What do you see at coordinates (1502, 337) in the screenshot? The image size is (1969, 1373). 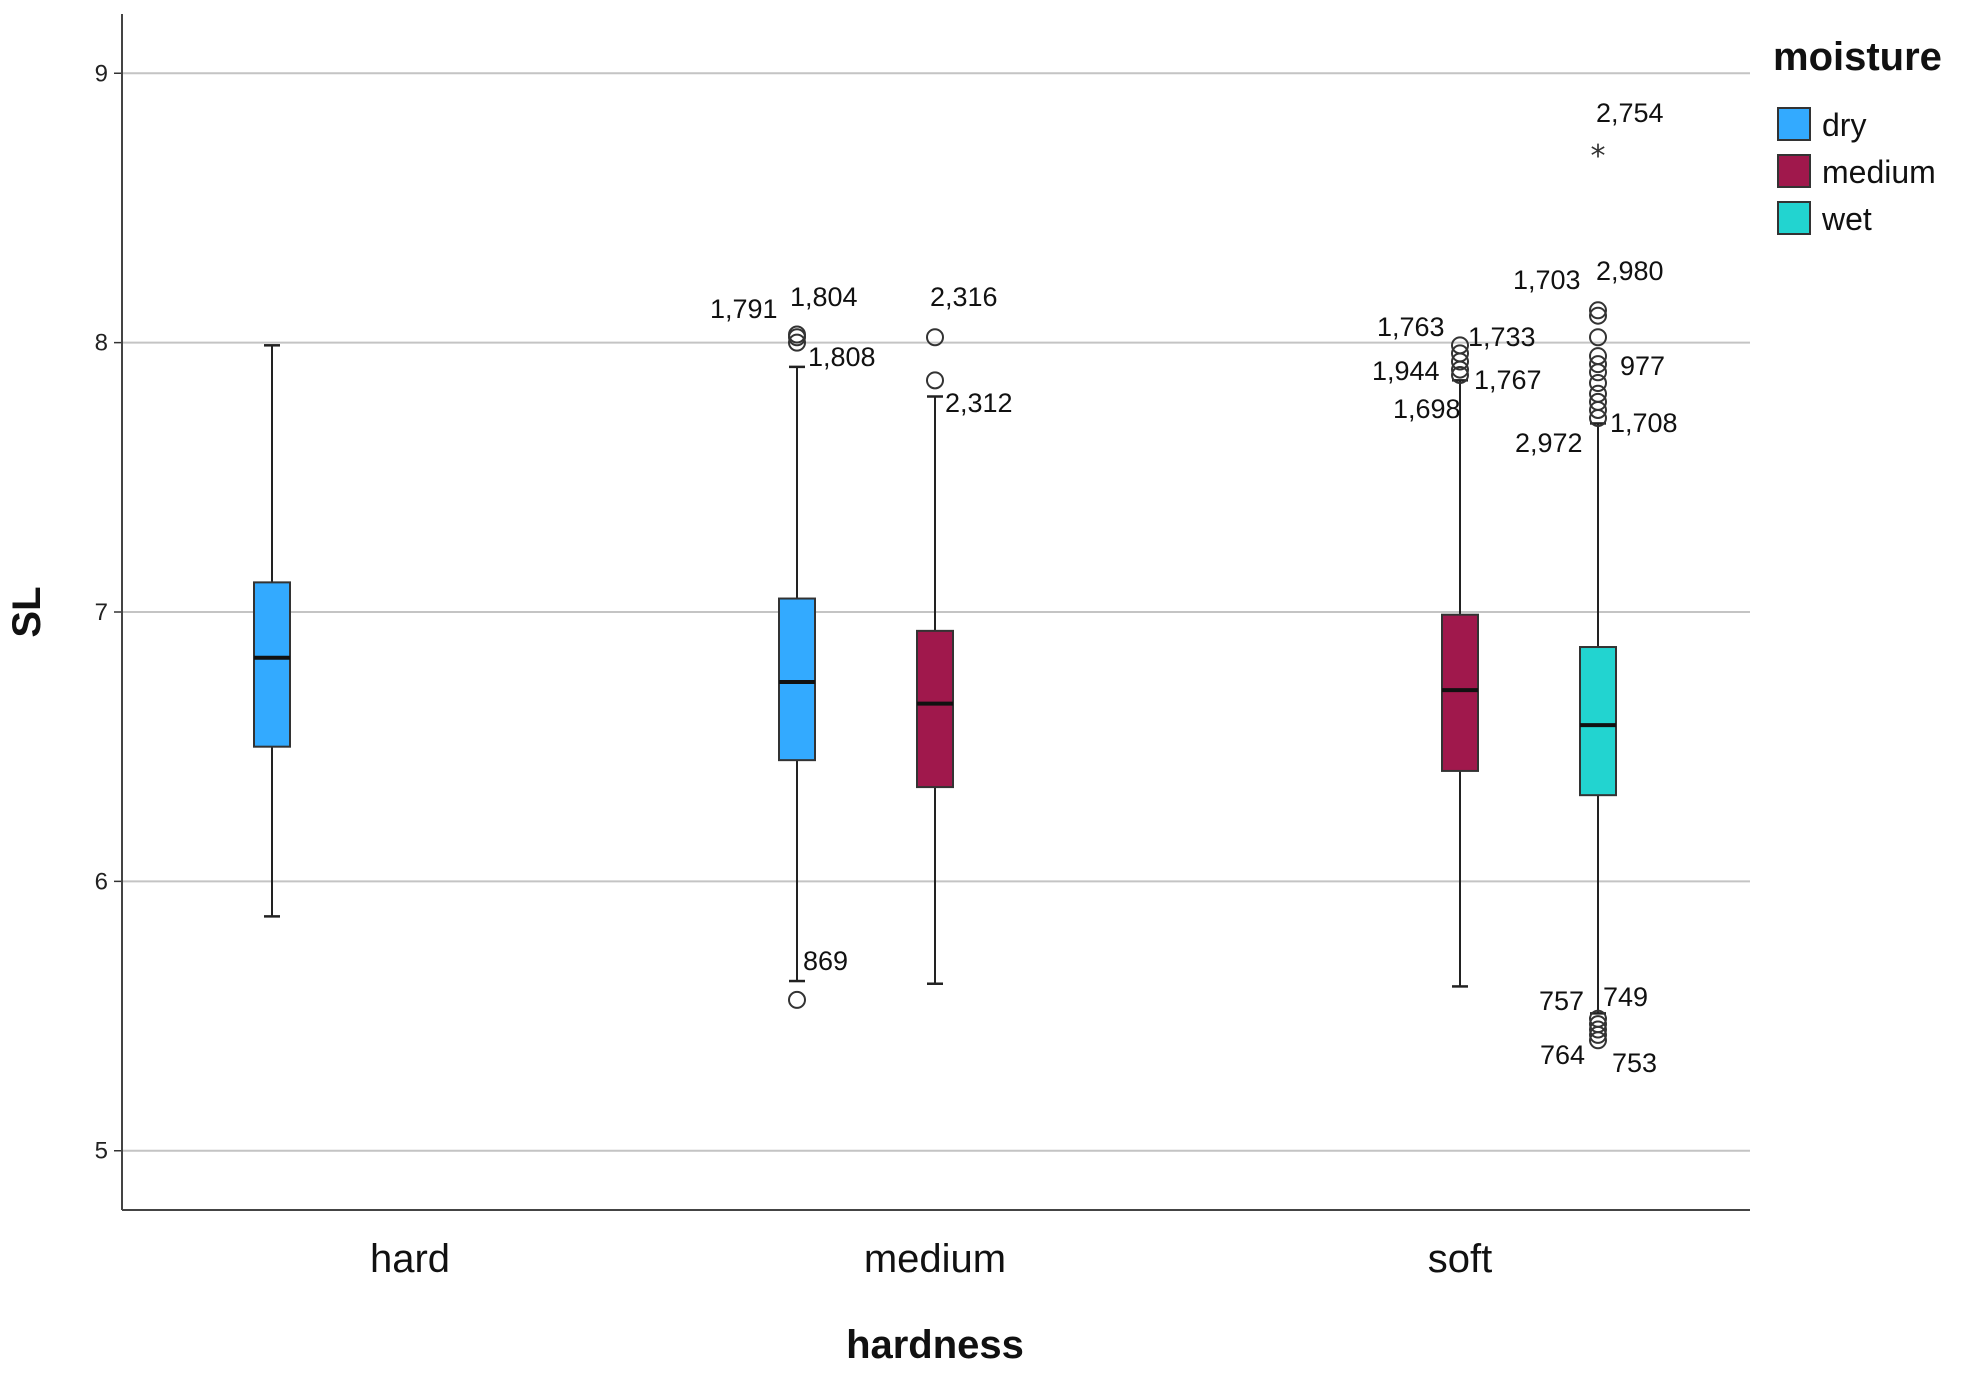 I see `outlier-label: 1,733` at bounding box center [1502, 337].